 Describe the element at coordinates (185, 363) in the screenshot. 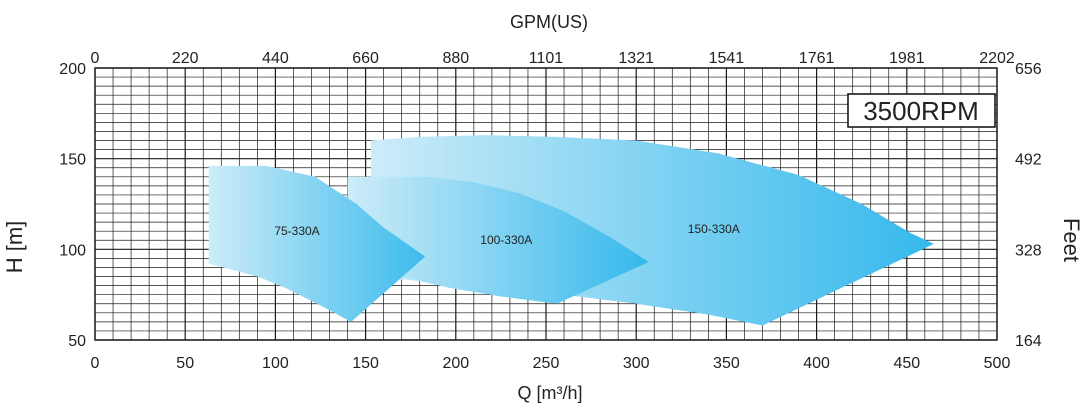

I see `x-tick-label: 50` at that location.